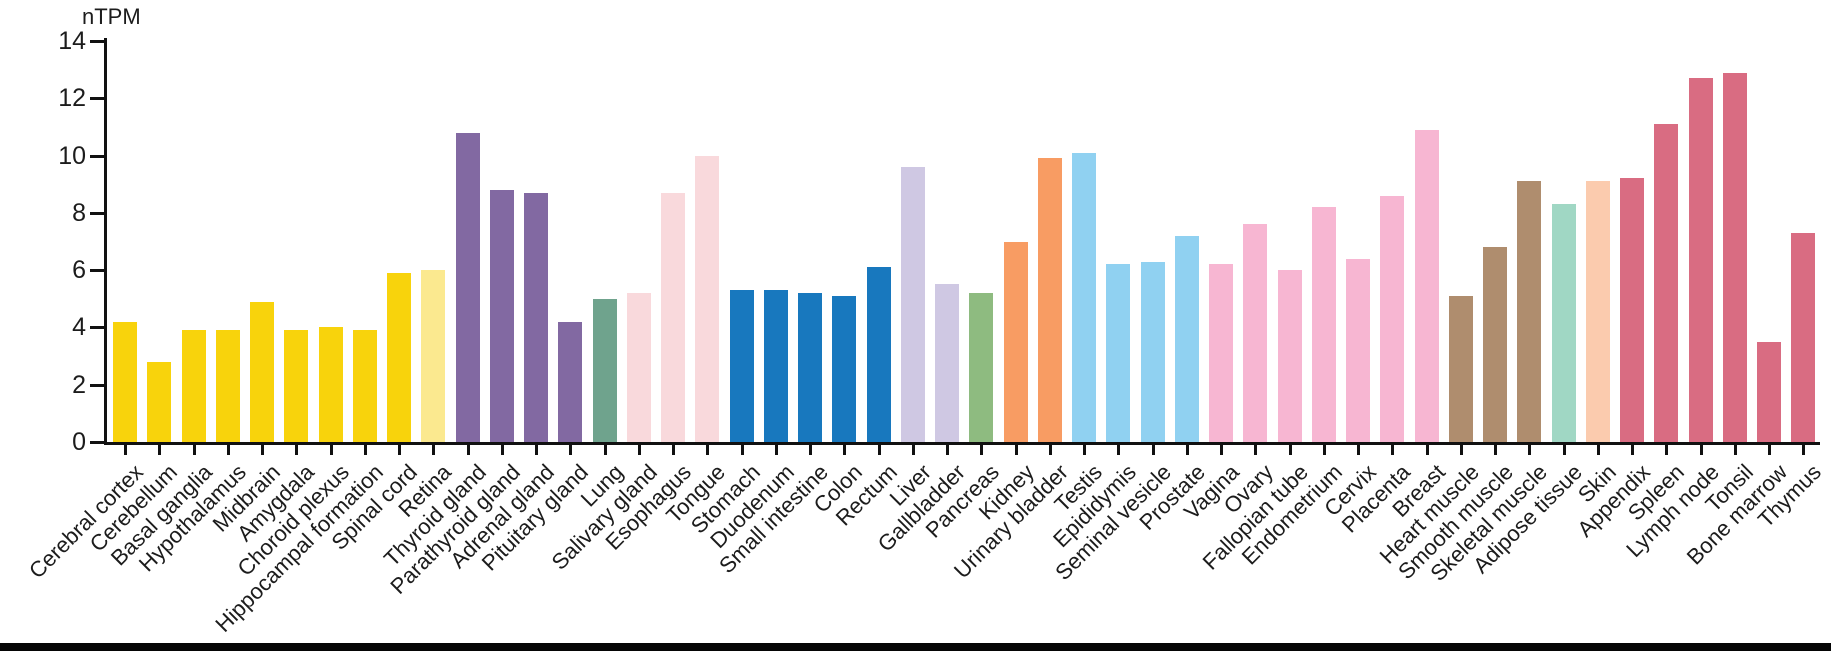  What do you see at coordinates (467, 287) in the screenshot?
I see `bar-thyroid-gland` at bounding box center [467, 287].